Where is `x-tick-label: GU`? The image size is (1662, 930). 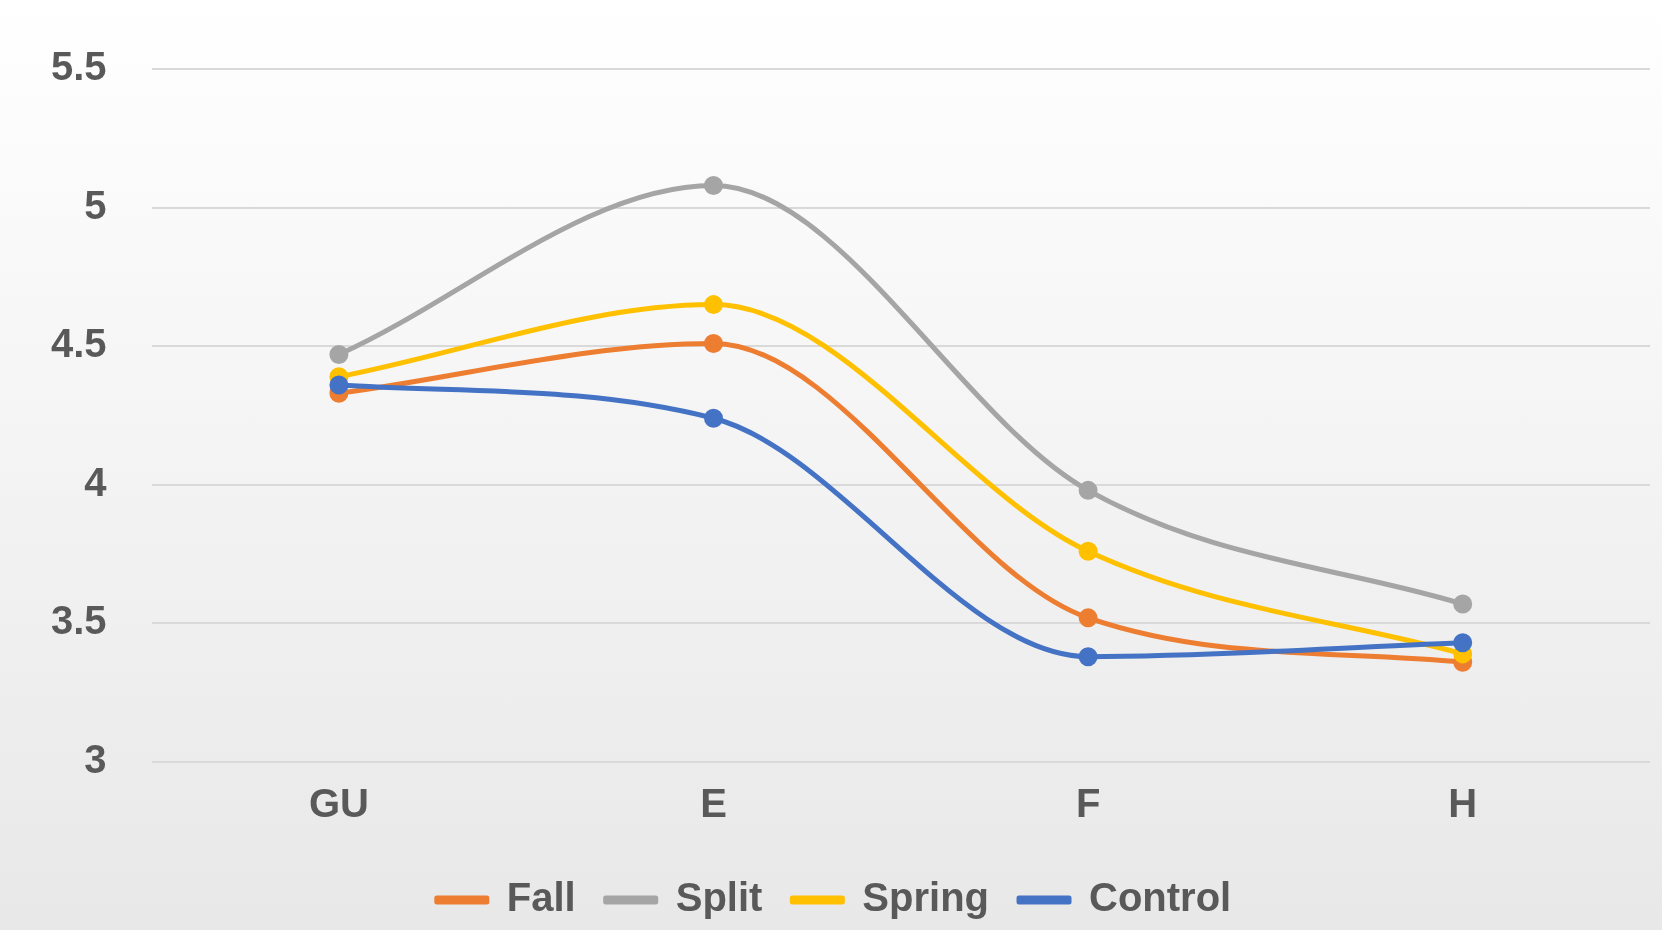 x-tick-label: GU is located at coordinates (338, 803).